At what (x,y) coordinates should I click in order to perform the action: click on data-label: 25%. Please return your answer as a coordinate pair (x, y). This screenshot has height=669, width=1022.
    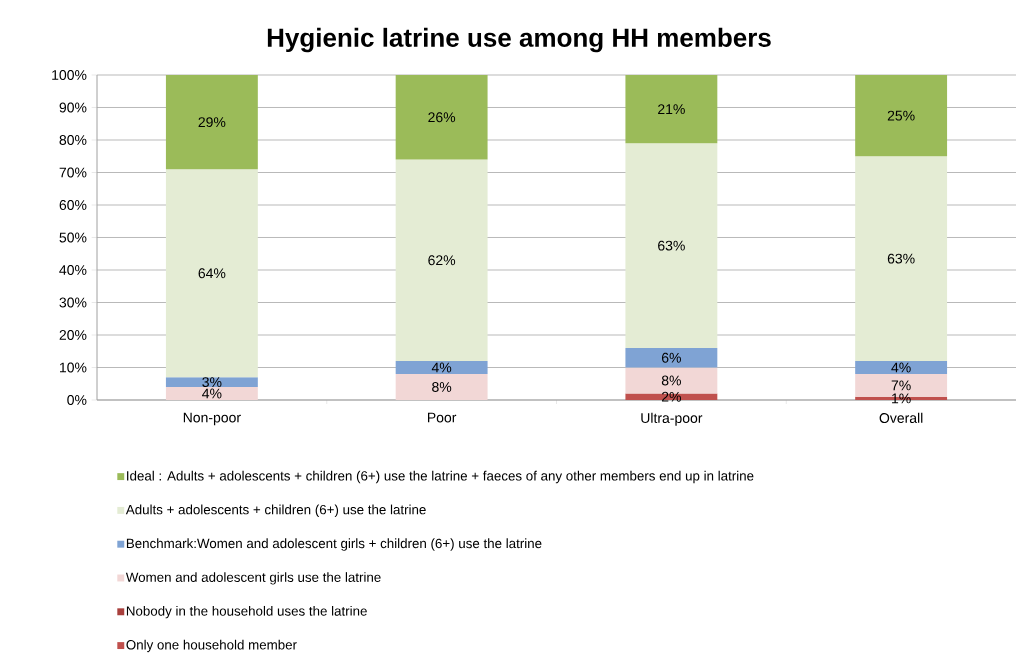
    Looking at the image, I should click on (901, 115).